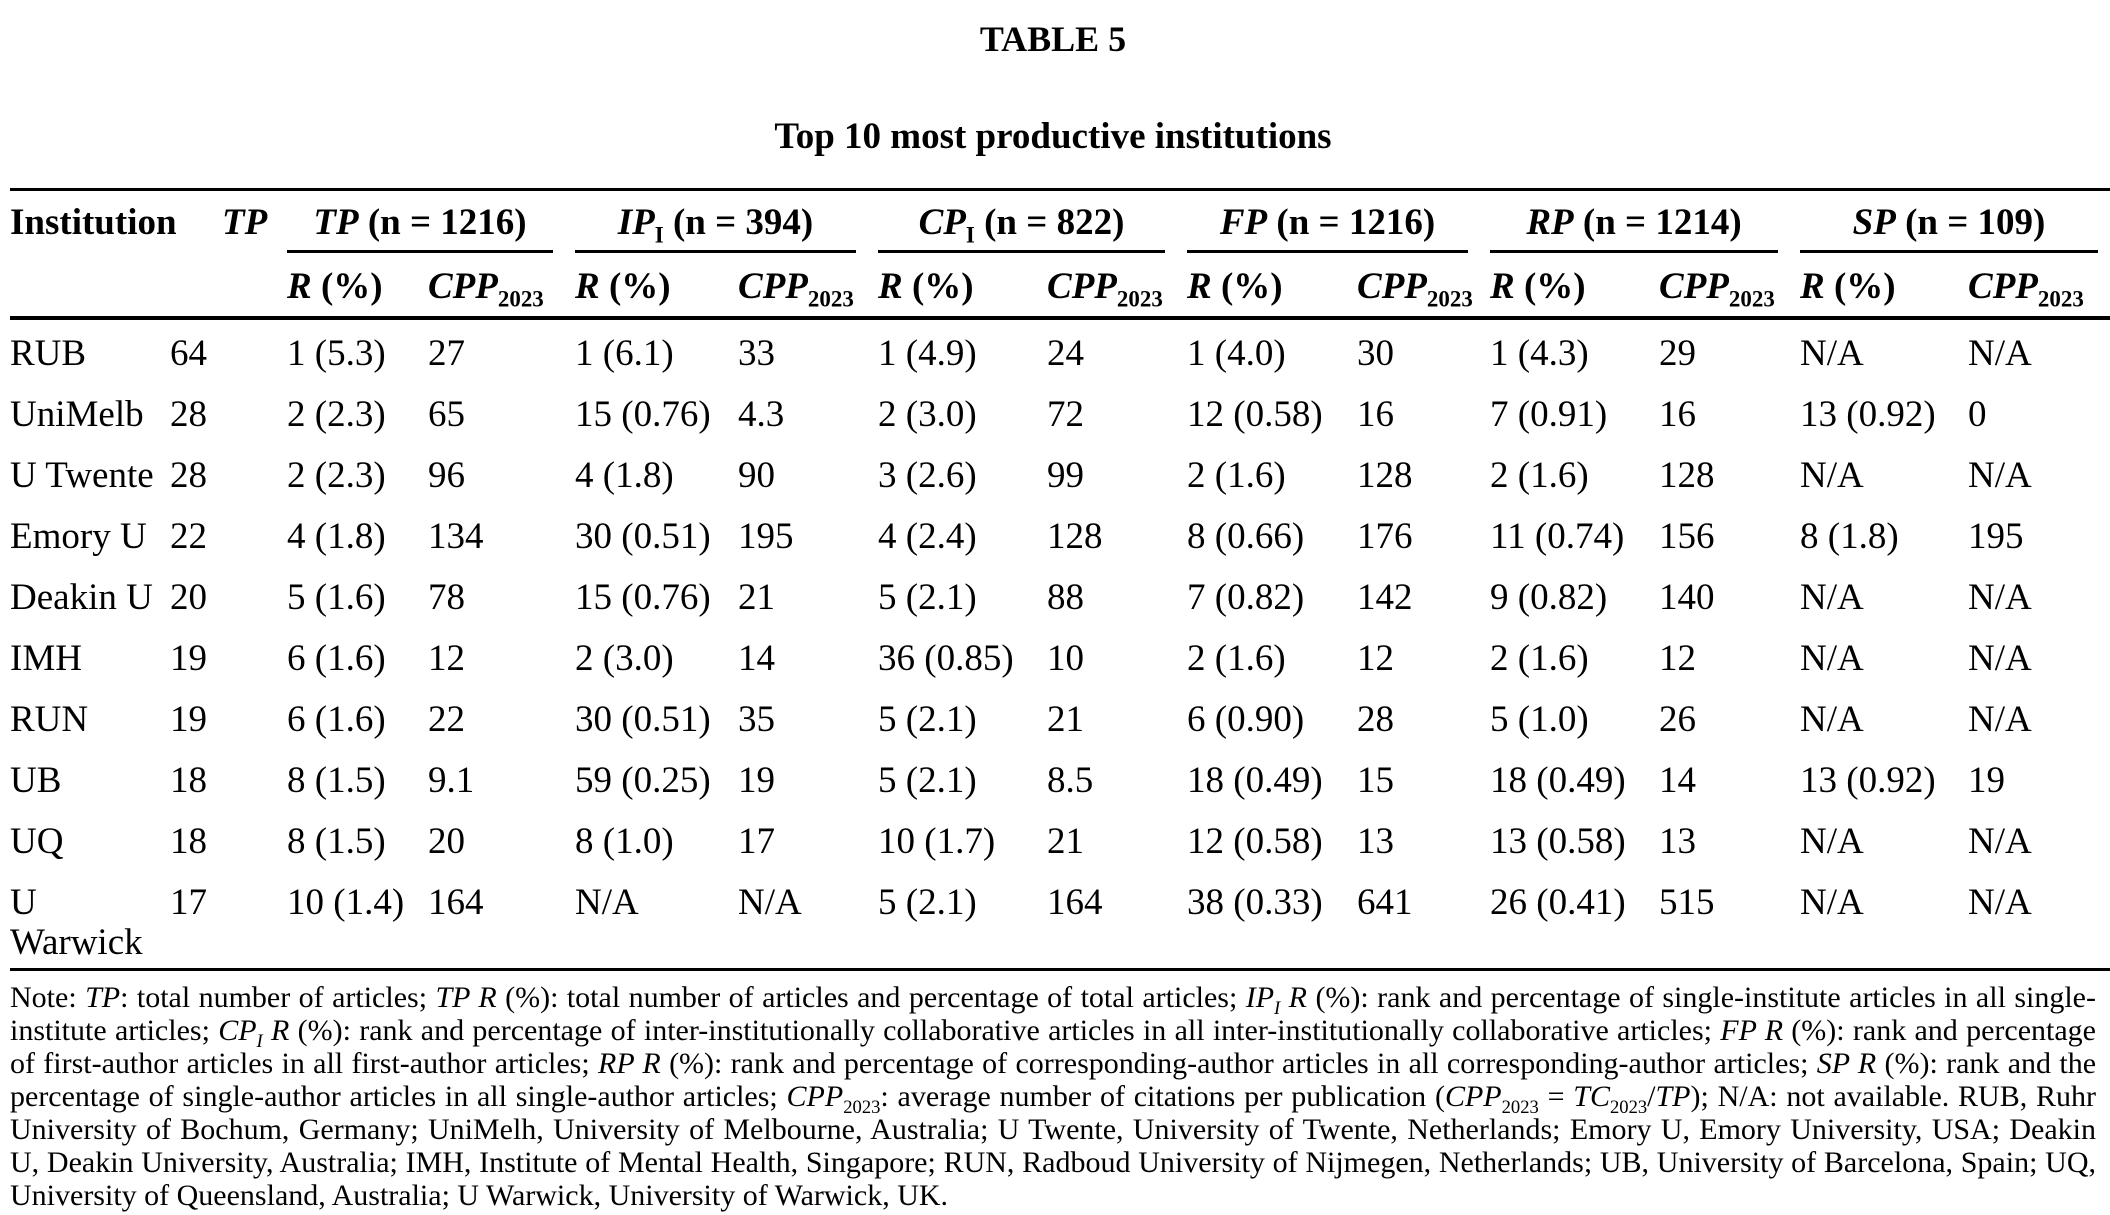 The width and height of the screenshot is (2110, 1215). What do you see at coordinates (1066, 658) in the screenshot?
I see `value-cell: 10` at bounding box center [1066, 658].